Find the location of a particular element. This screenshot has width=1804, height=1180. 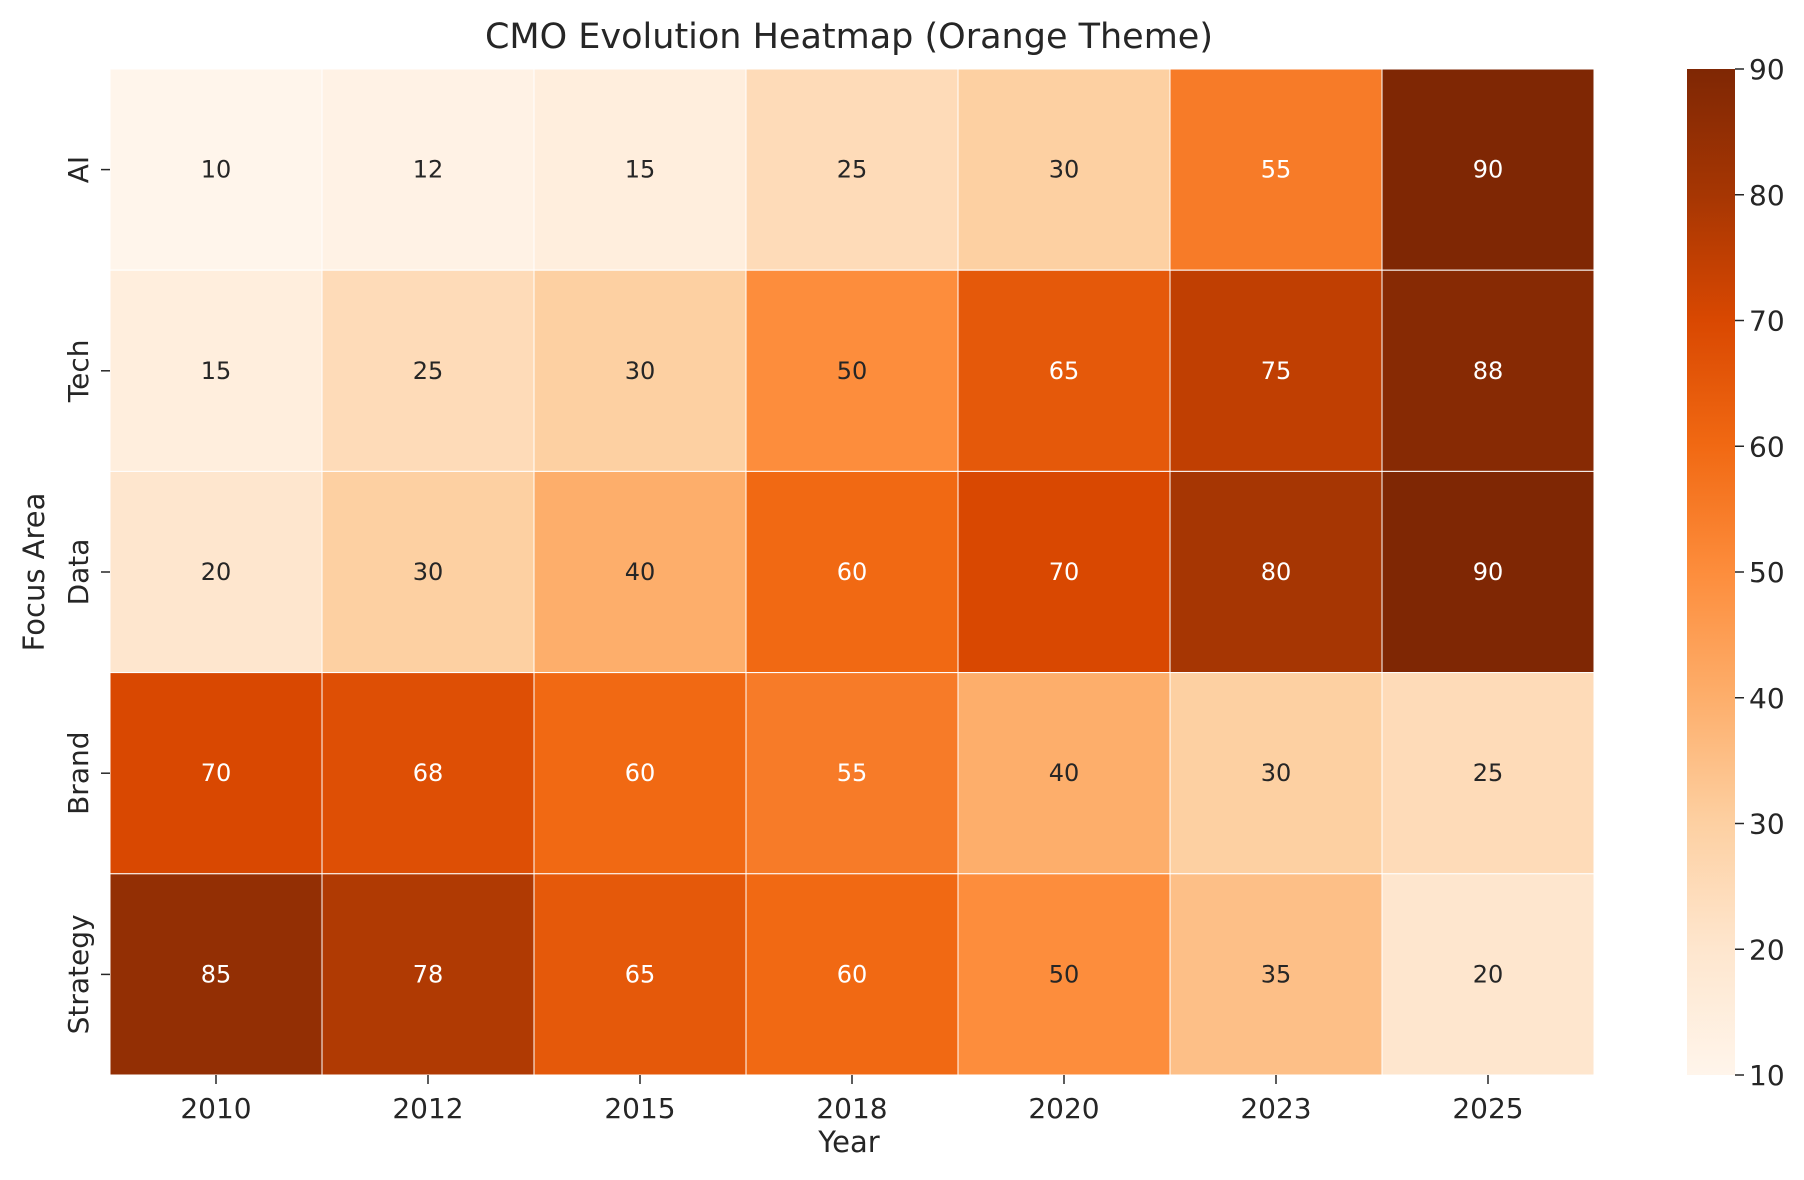

cell-value-label: 35 is located at coordinates (1276, 974).